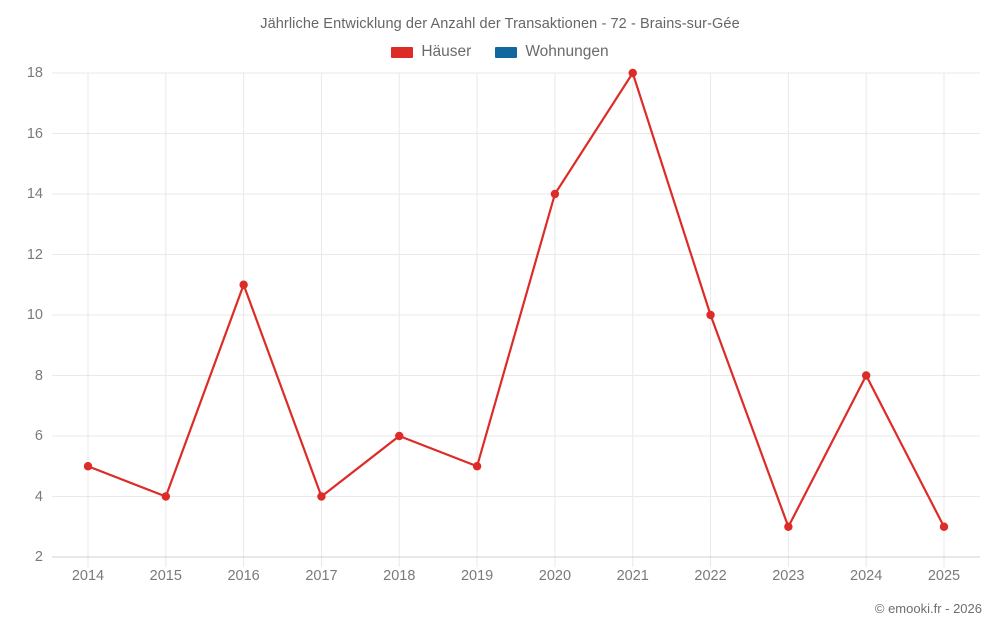 The height and width of the screenshot is (625, 1000). What do you see at coordinates (446, 51) in the screenshot?
I see `legend-label-hauser: Häuser` at bounding box center [446, 51].